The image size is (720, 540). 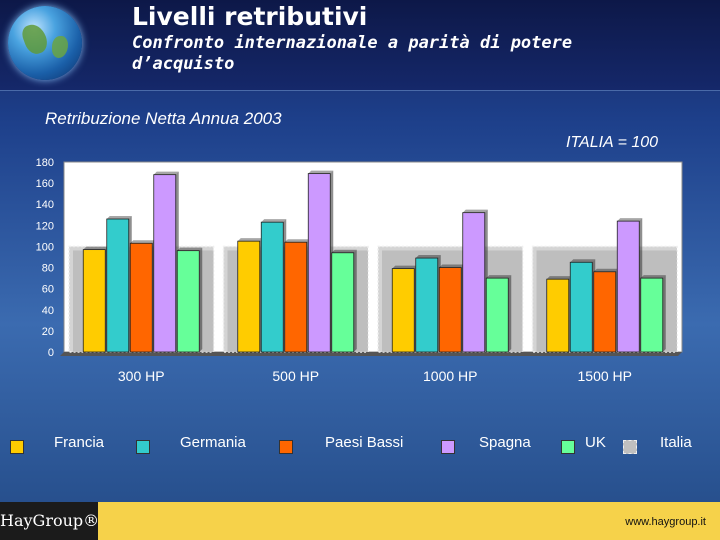 What do you see at coordinates (17, 447) in the screenshot?
I see `legend-swatch-francia` at bounding box center [17, 447].